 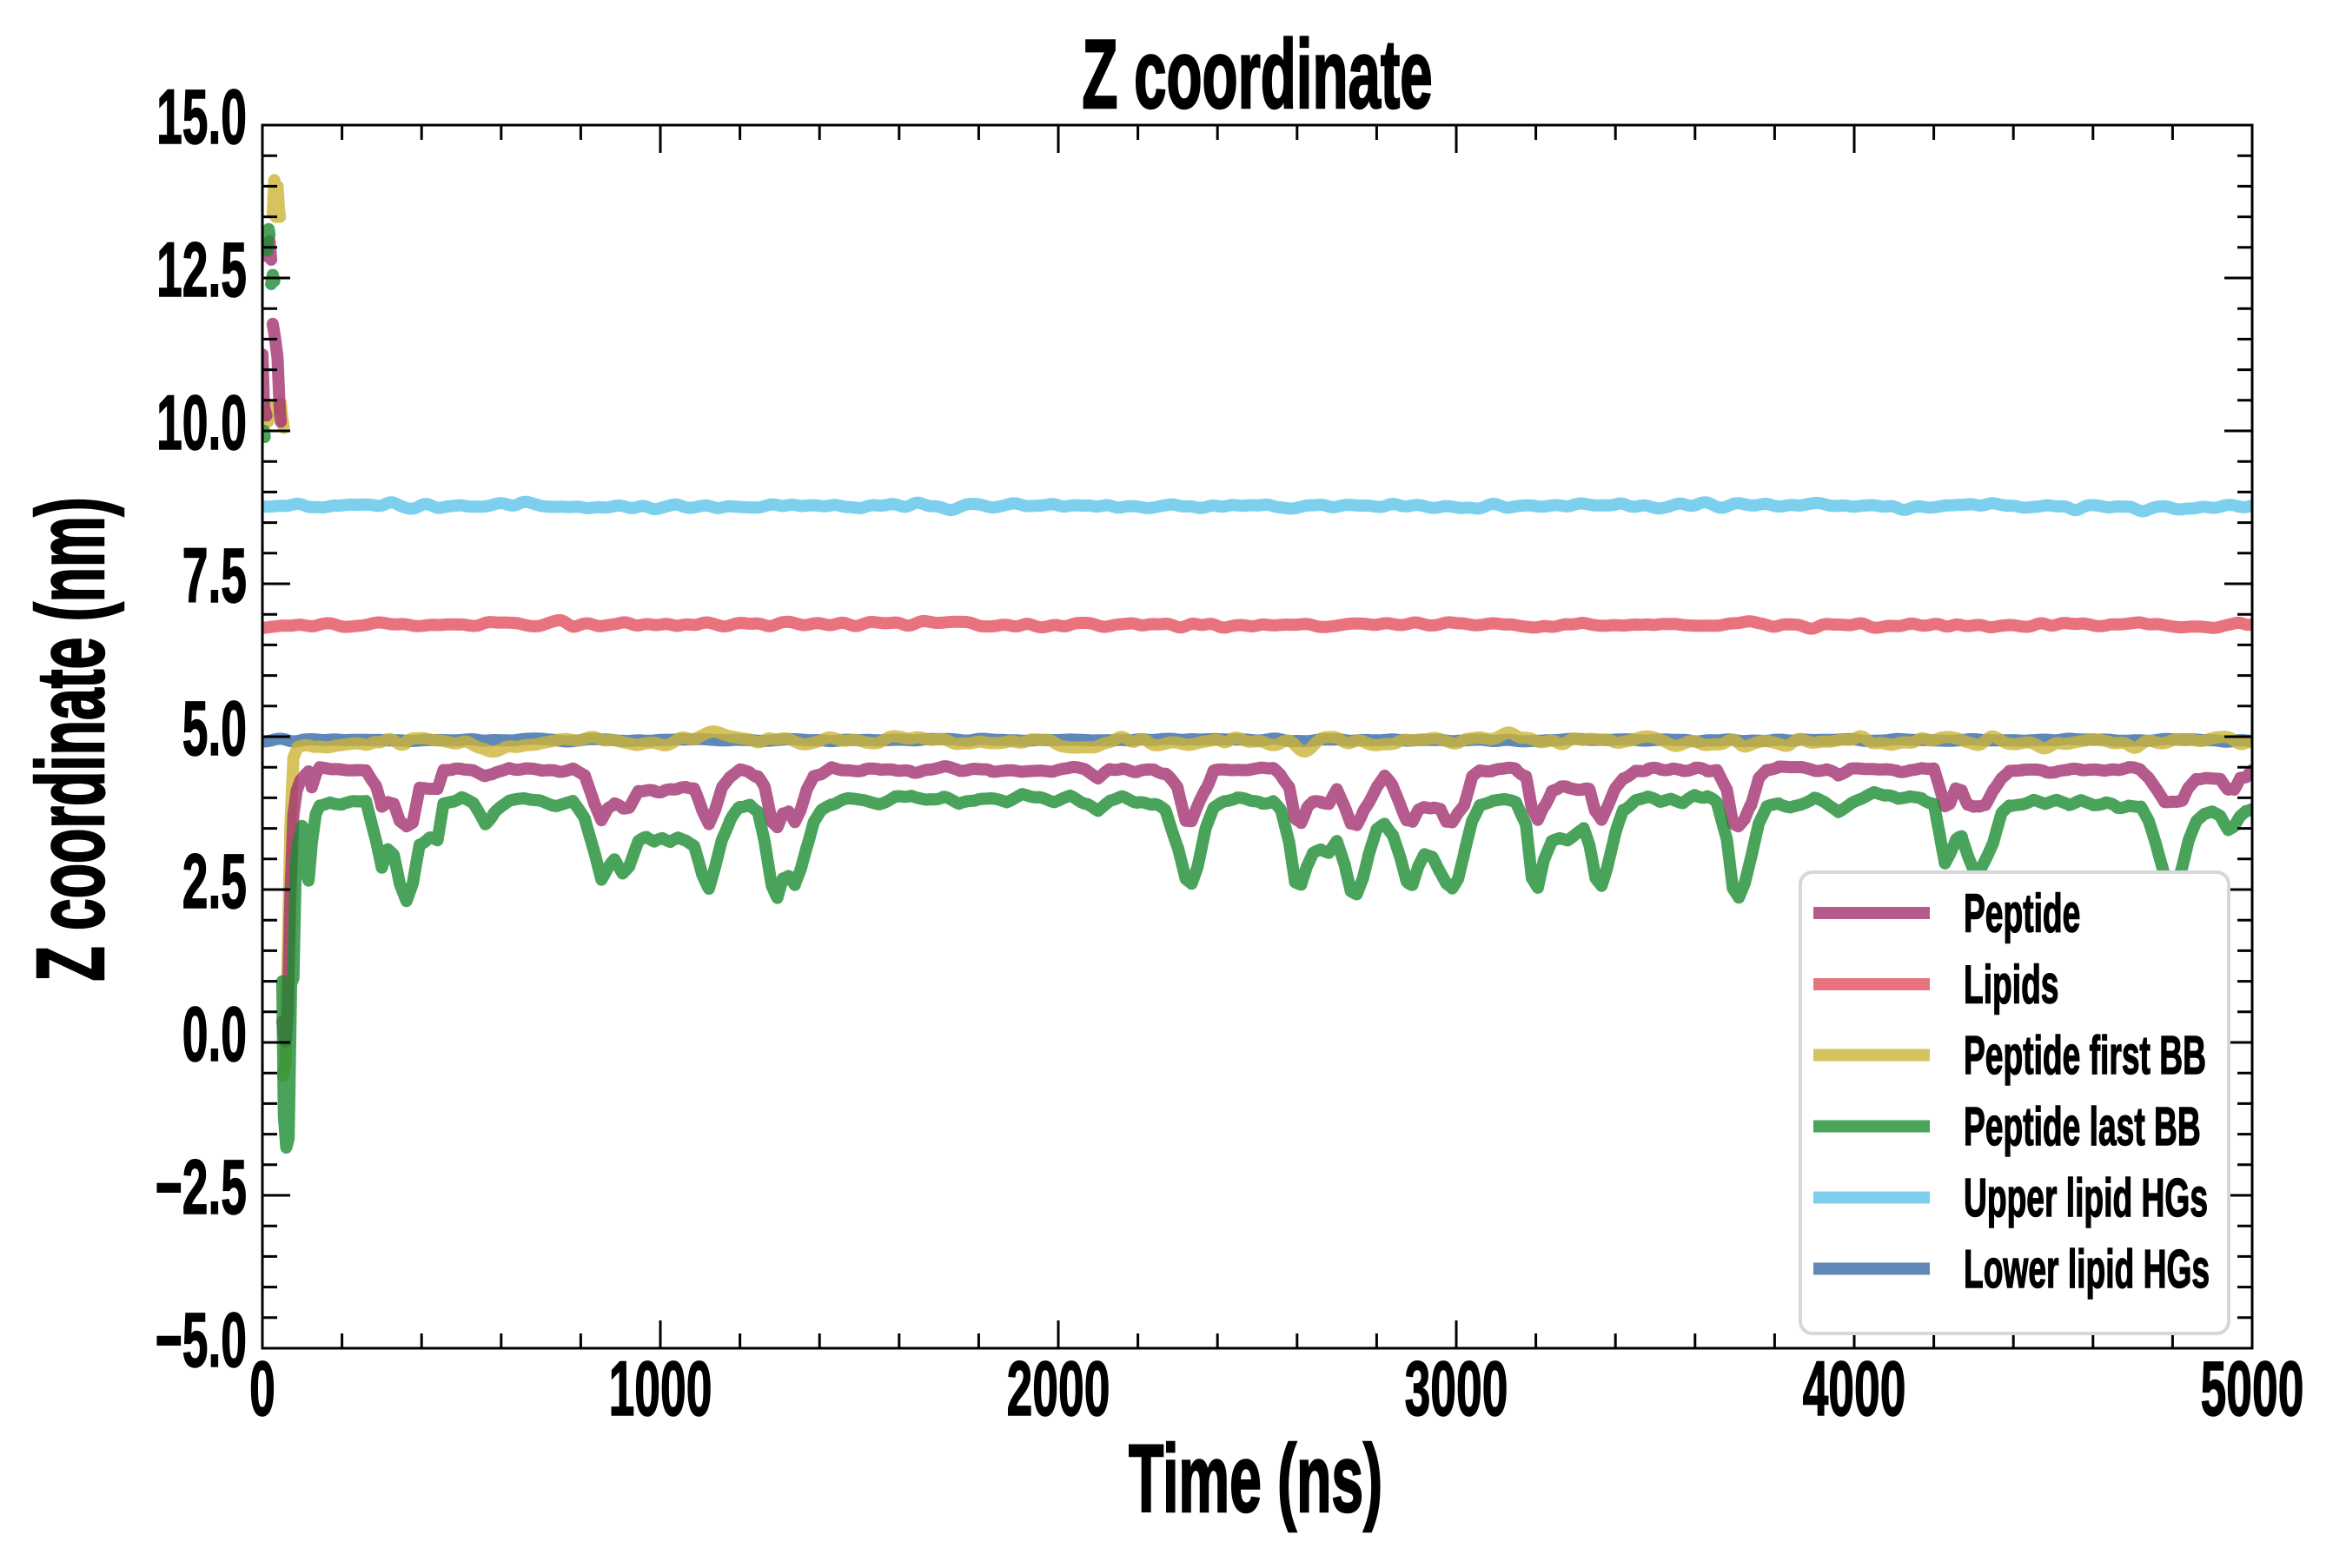 What do you see at coordinates (2086, 1197) in the screenshot?
I see `svg-text: Upper lipid HGs` at bounding box center [2086, 1197].